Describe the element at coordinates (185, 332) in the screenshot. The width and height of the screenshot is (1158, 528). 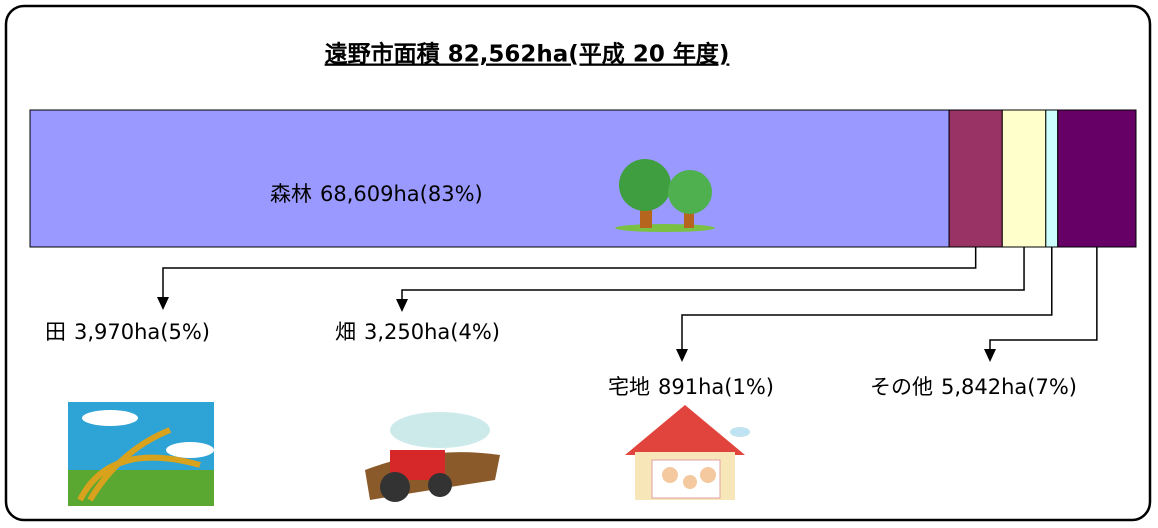
I see `share-label: (5%)` at that location.